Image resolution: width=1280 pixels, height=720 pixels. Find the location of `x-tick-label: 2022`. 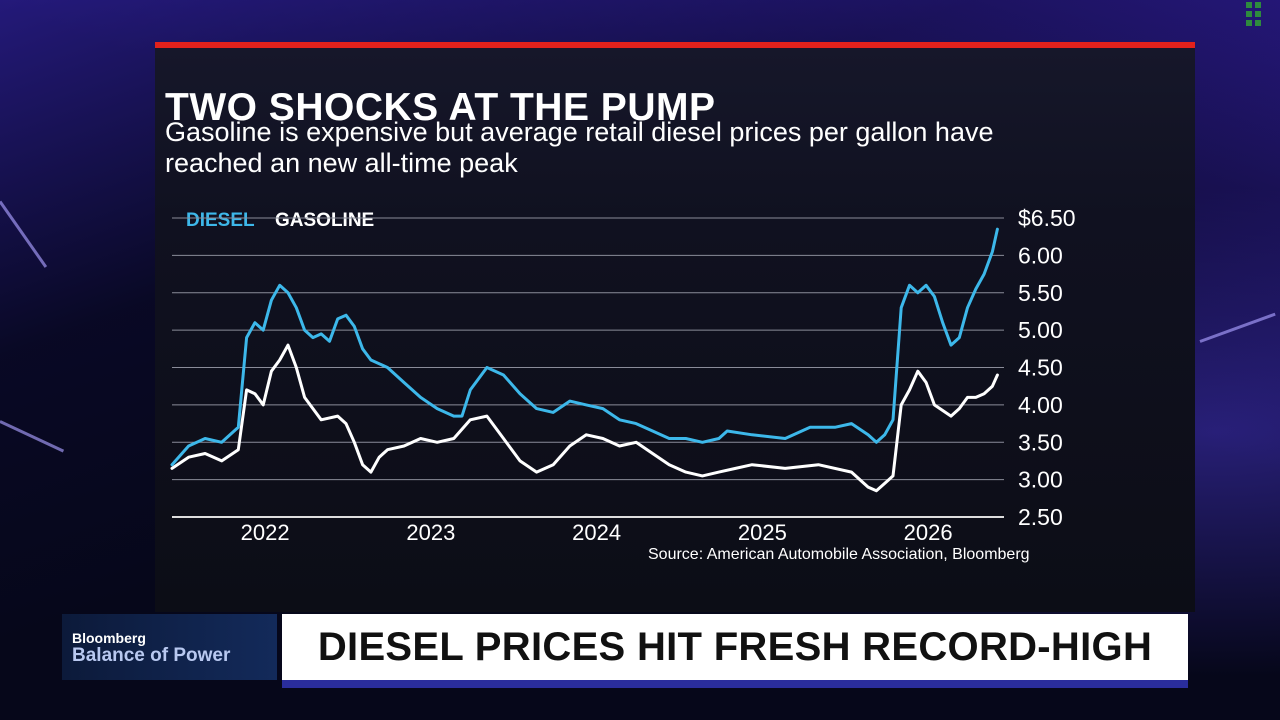

x-tick-label: 2022 is located at coordinates (265, 532).